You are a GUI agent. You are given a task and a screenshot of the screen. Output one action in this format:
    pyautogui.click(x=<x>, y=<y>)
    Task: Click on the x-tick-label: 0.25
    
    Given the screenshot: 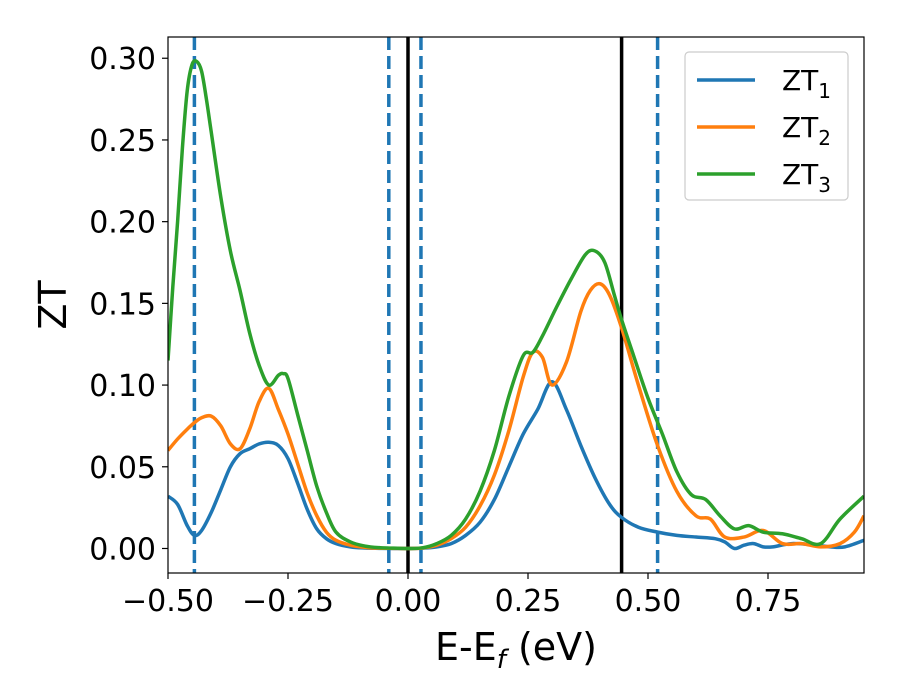 What is the action you would take?
    pyautogui.click(x=528, y=601)
    